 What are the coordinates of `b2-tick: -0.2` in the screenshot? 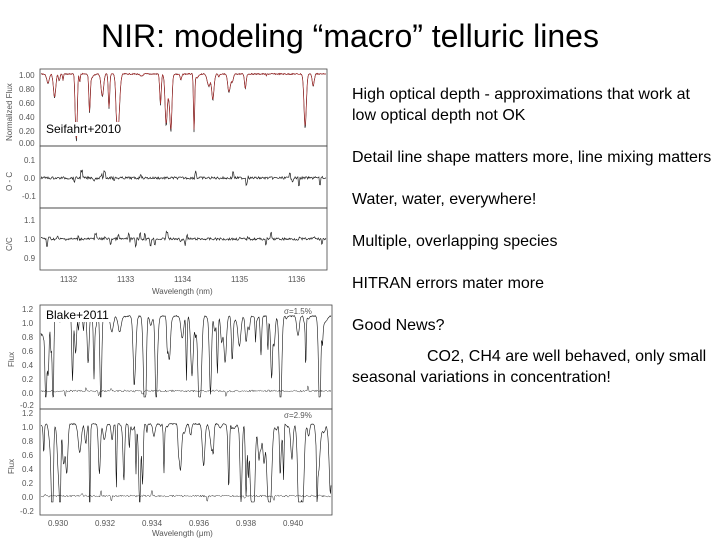 It's located at (27, 511).